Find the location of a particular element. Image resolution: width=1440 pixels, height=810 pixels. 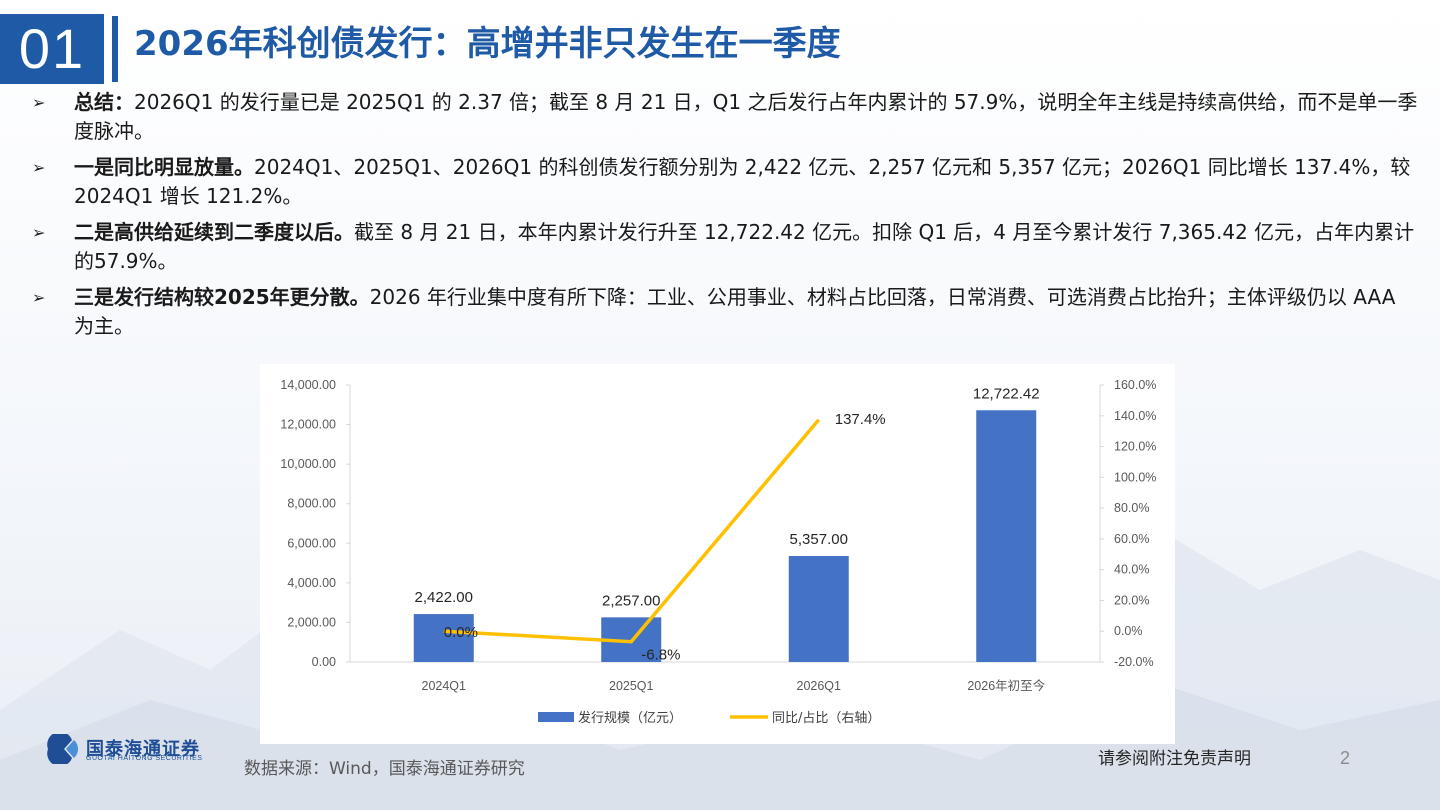

y-right-tick-label: 100.0% is located at coordinates (1135, 477).